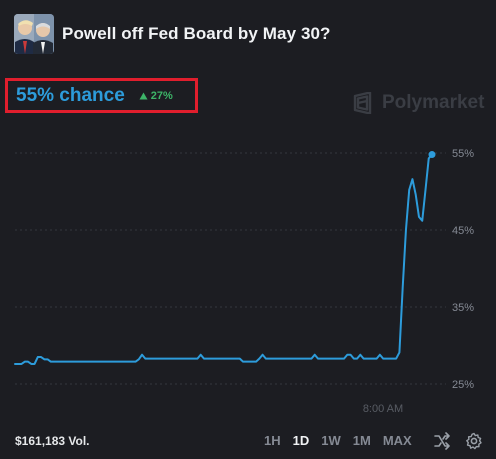 Image resolution: width=496 pixels, height=459 pixels. I want to click on polymarket-wordmark: Polymarket, so click(433, 102).